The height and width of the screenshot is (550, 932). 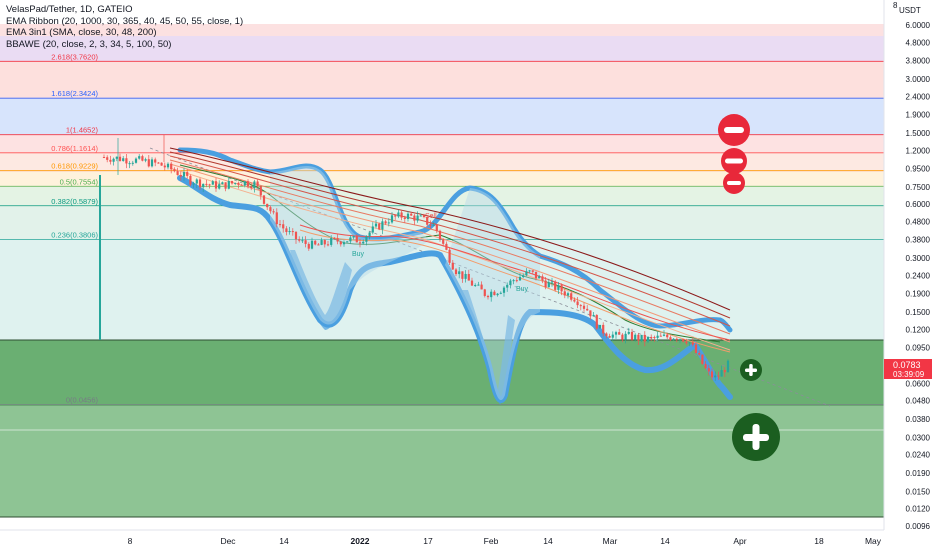 What do you see at coordinates (918, 455) in the screenshot?
I see `price-tick-label: 0.0240` at bounding box center [918, 455].